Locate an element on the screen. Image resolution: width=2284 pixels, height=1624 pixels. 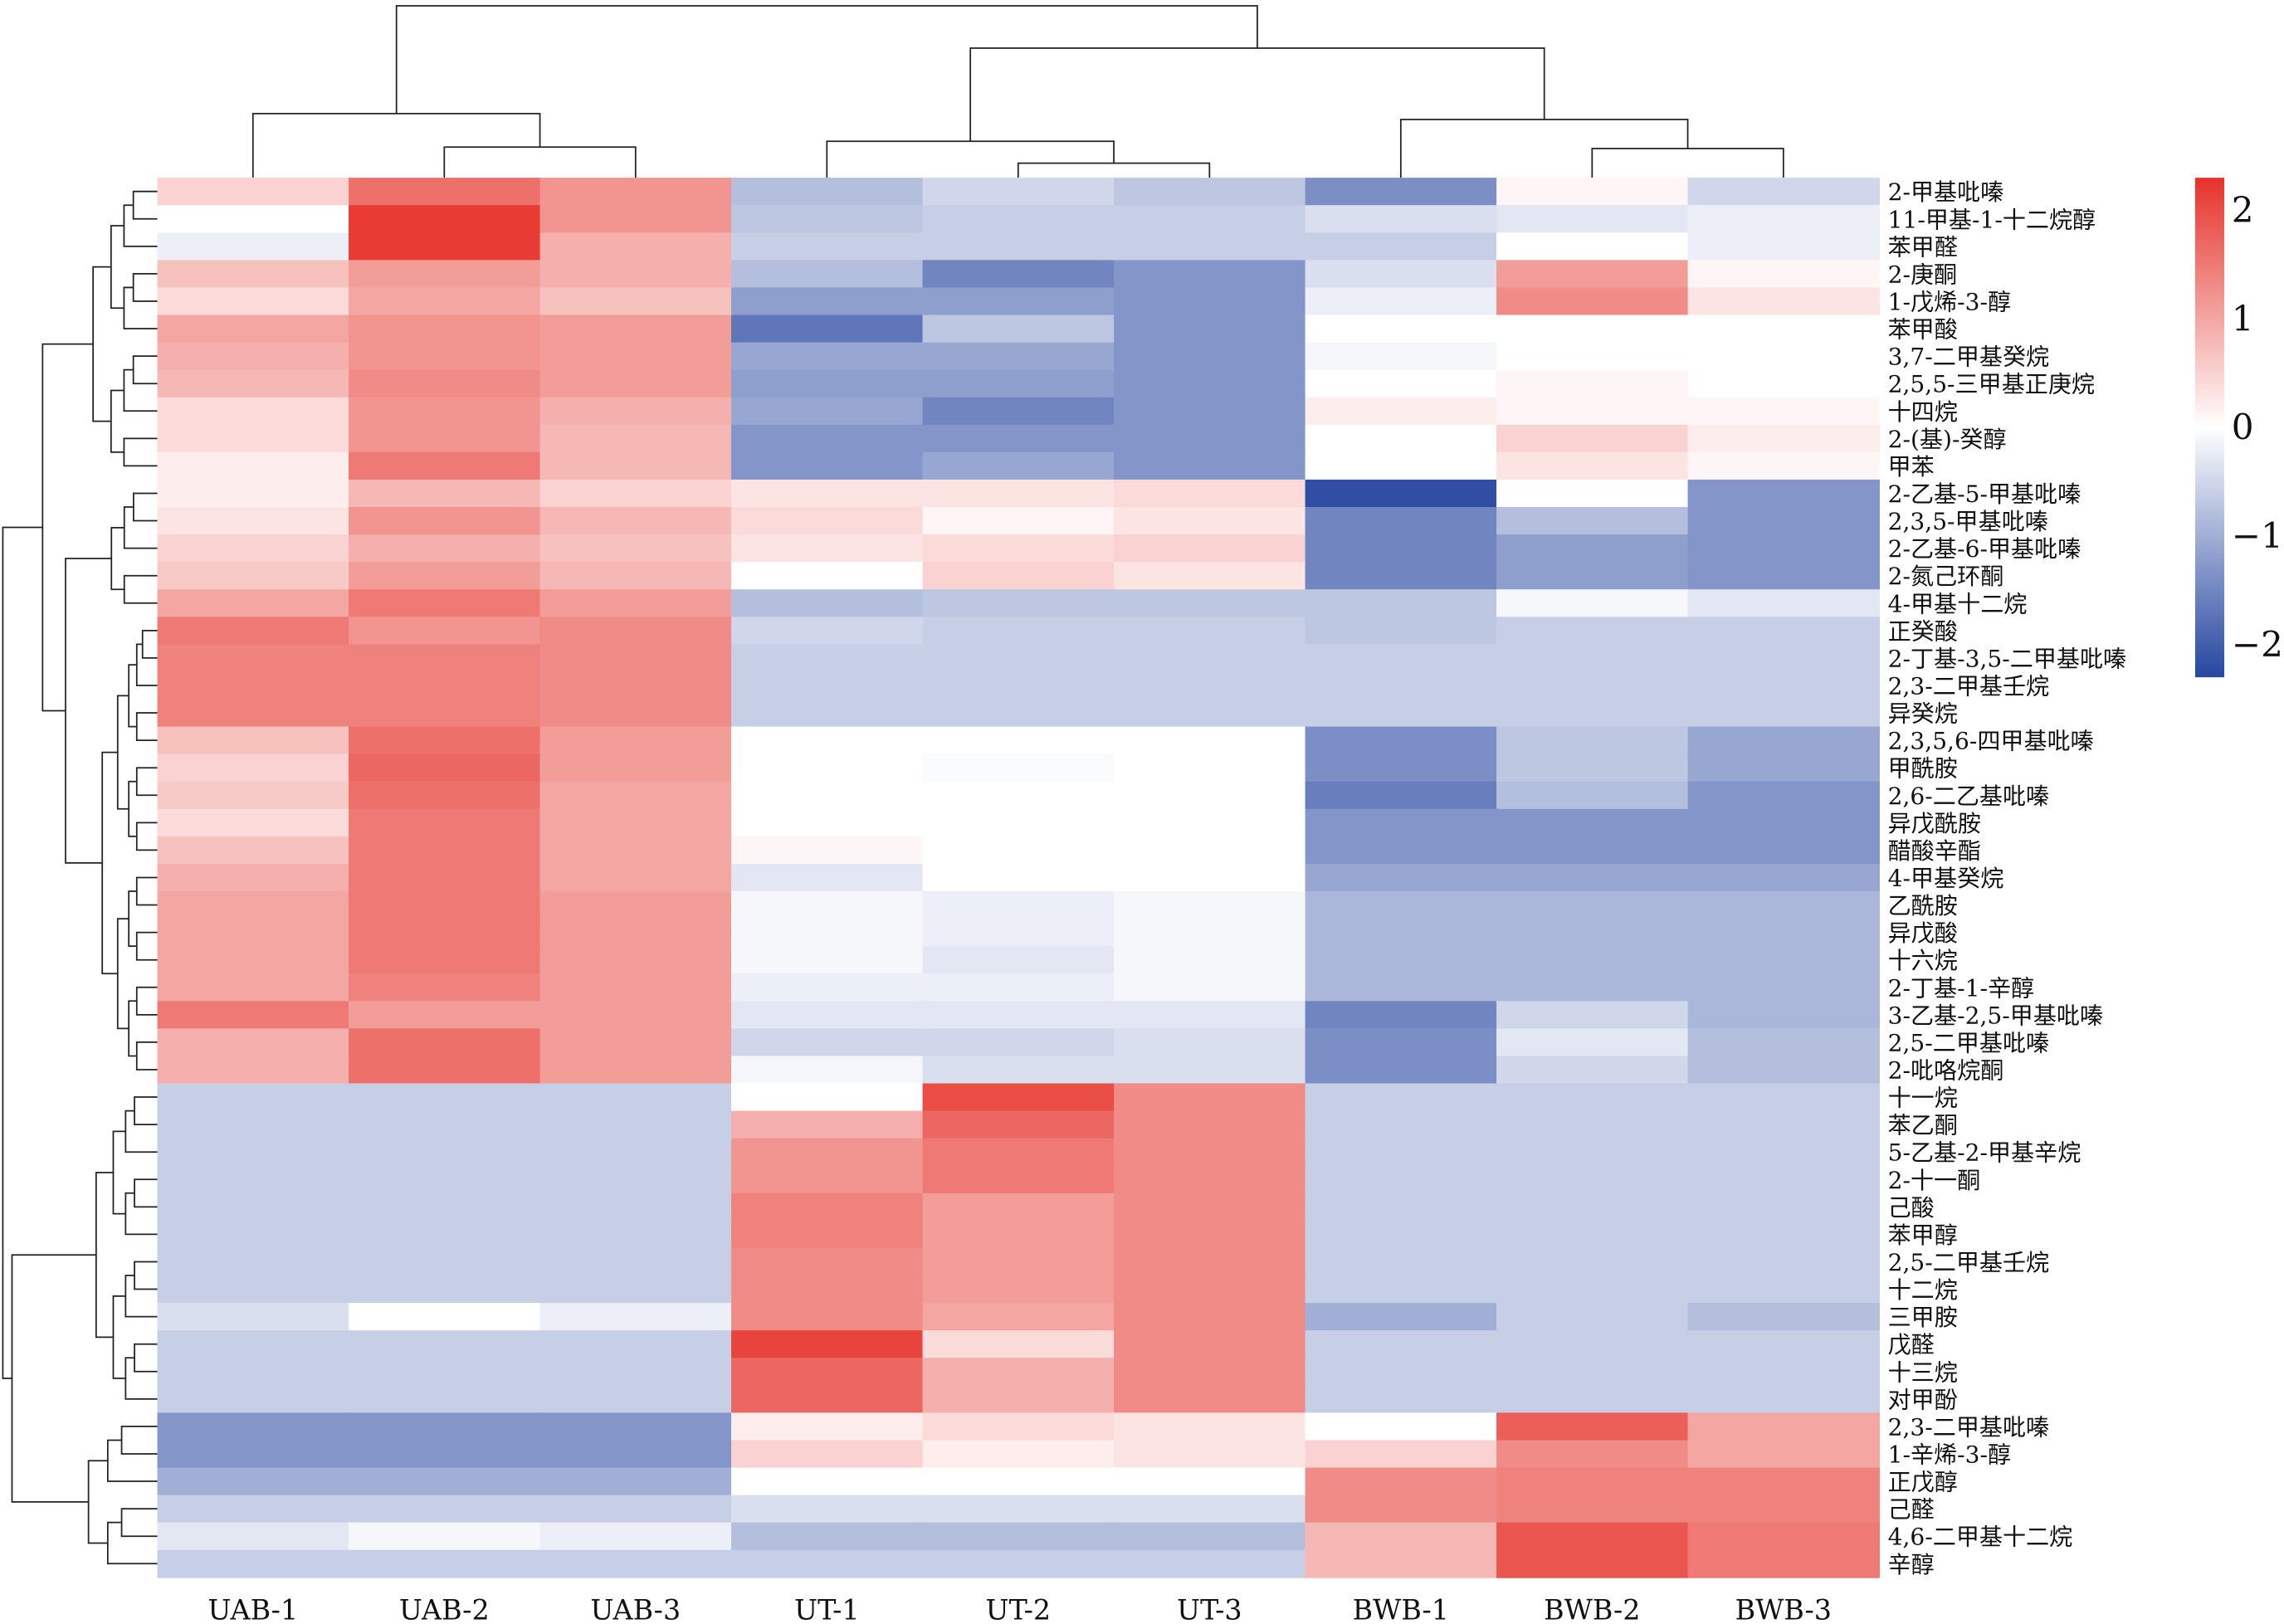
row-label: 甲苯 is located at coordinates (1911, 466).